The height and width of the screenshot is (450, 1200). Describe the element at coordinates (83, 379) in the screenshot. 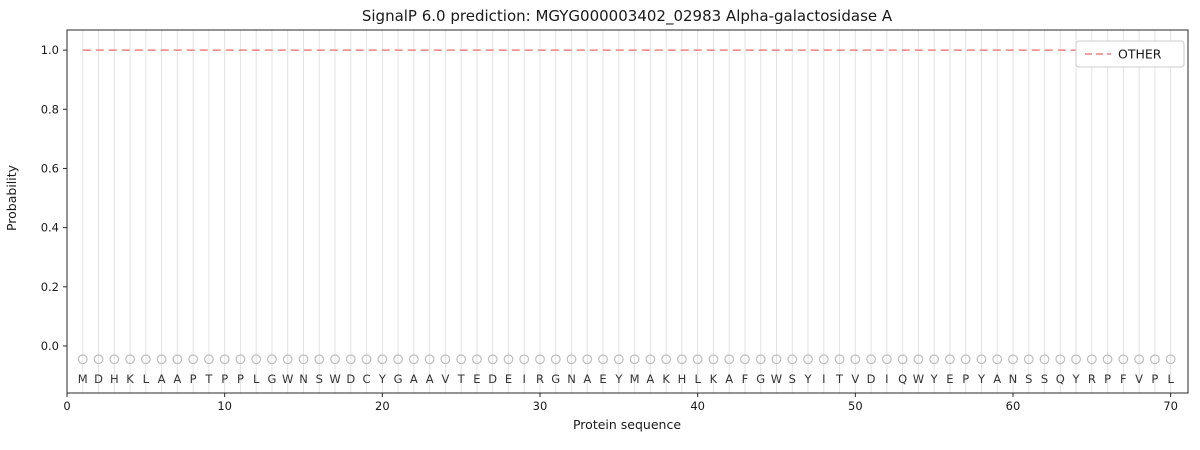

I see `residue-letter: M` at that location.